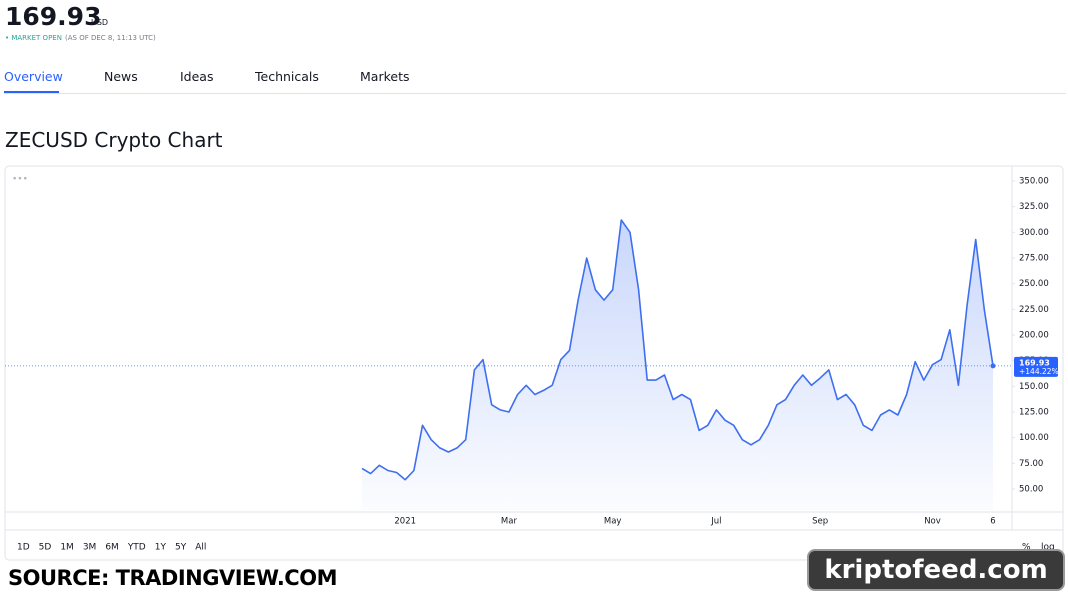  What do you see at coordinates (197, 76) in the screenshot?
I see `tab: Ideas` at bounding box center [197, 76].